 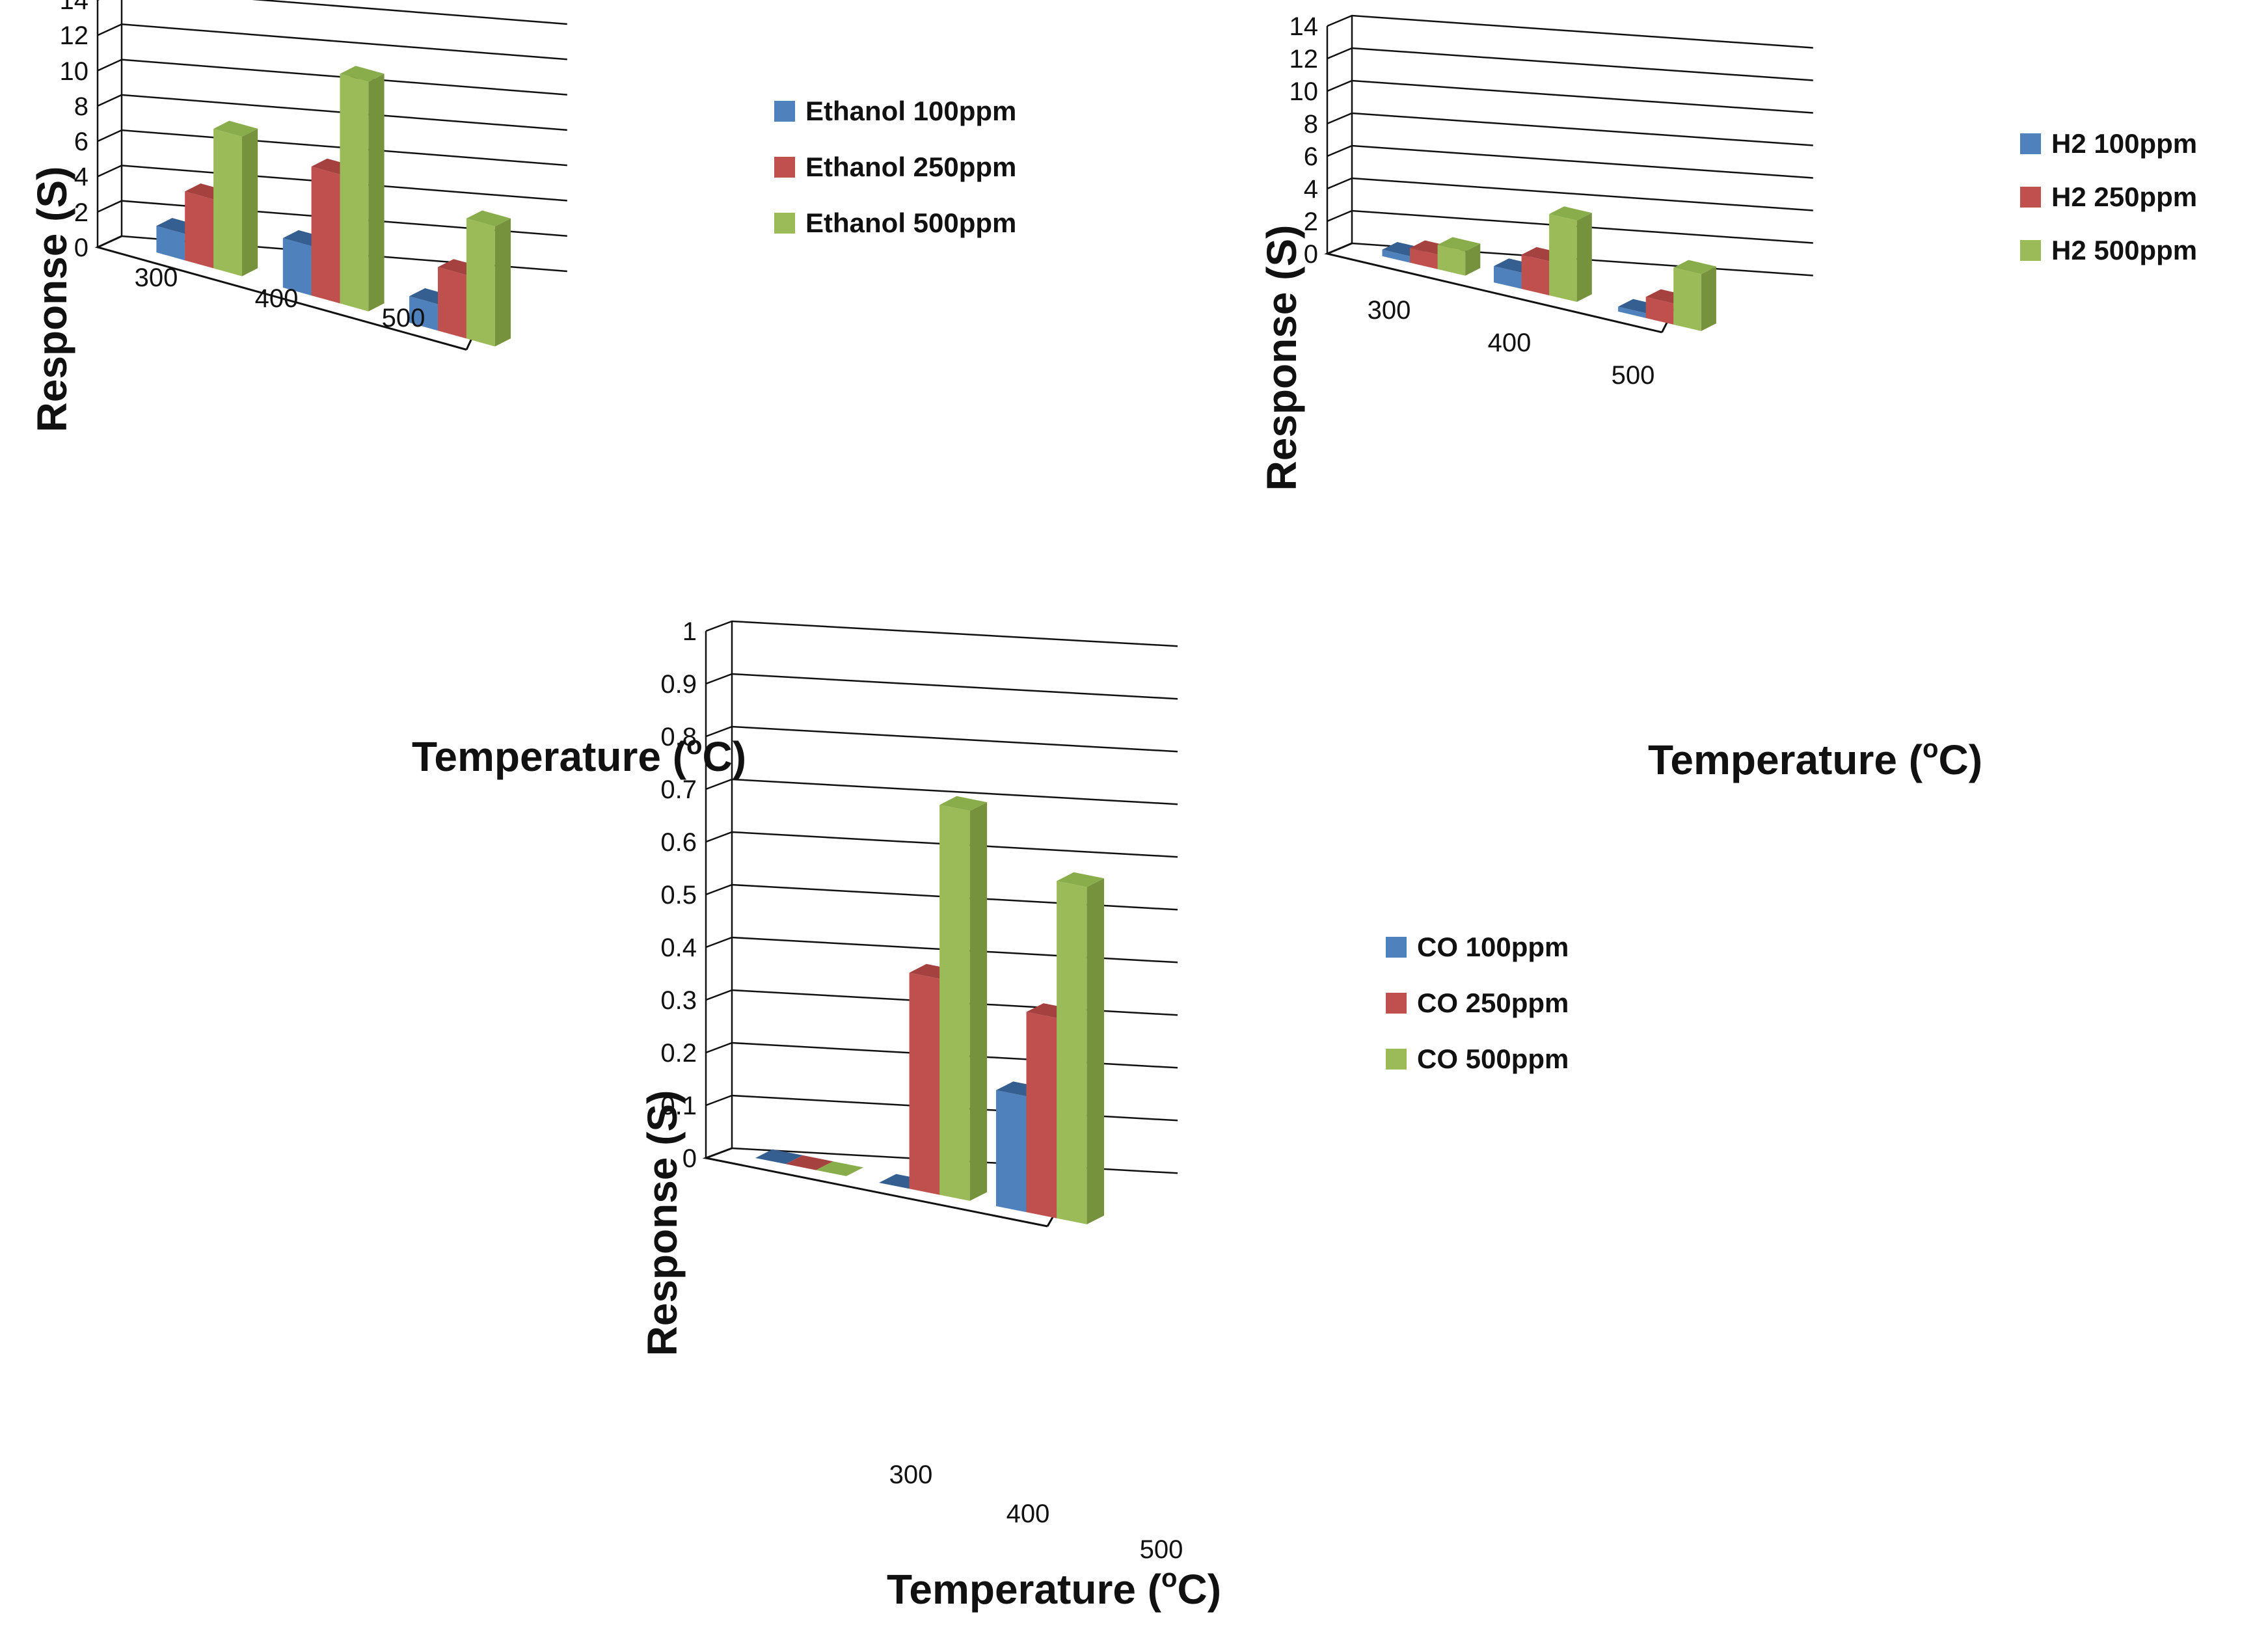 I want to click on co-bar-400-2-top, so click(x=963, y=803).